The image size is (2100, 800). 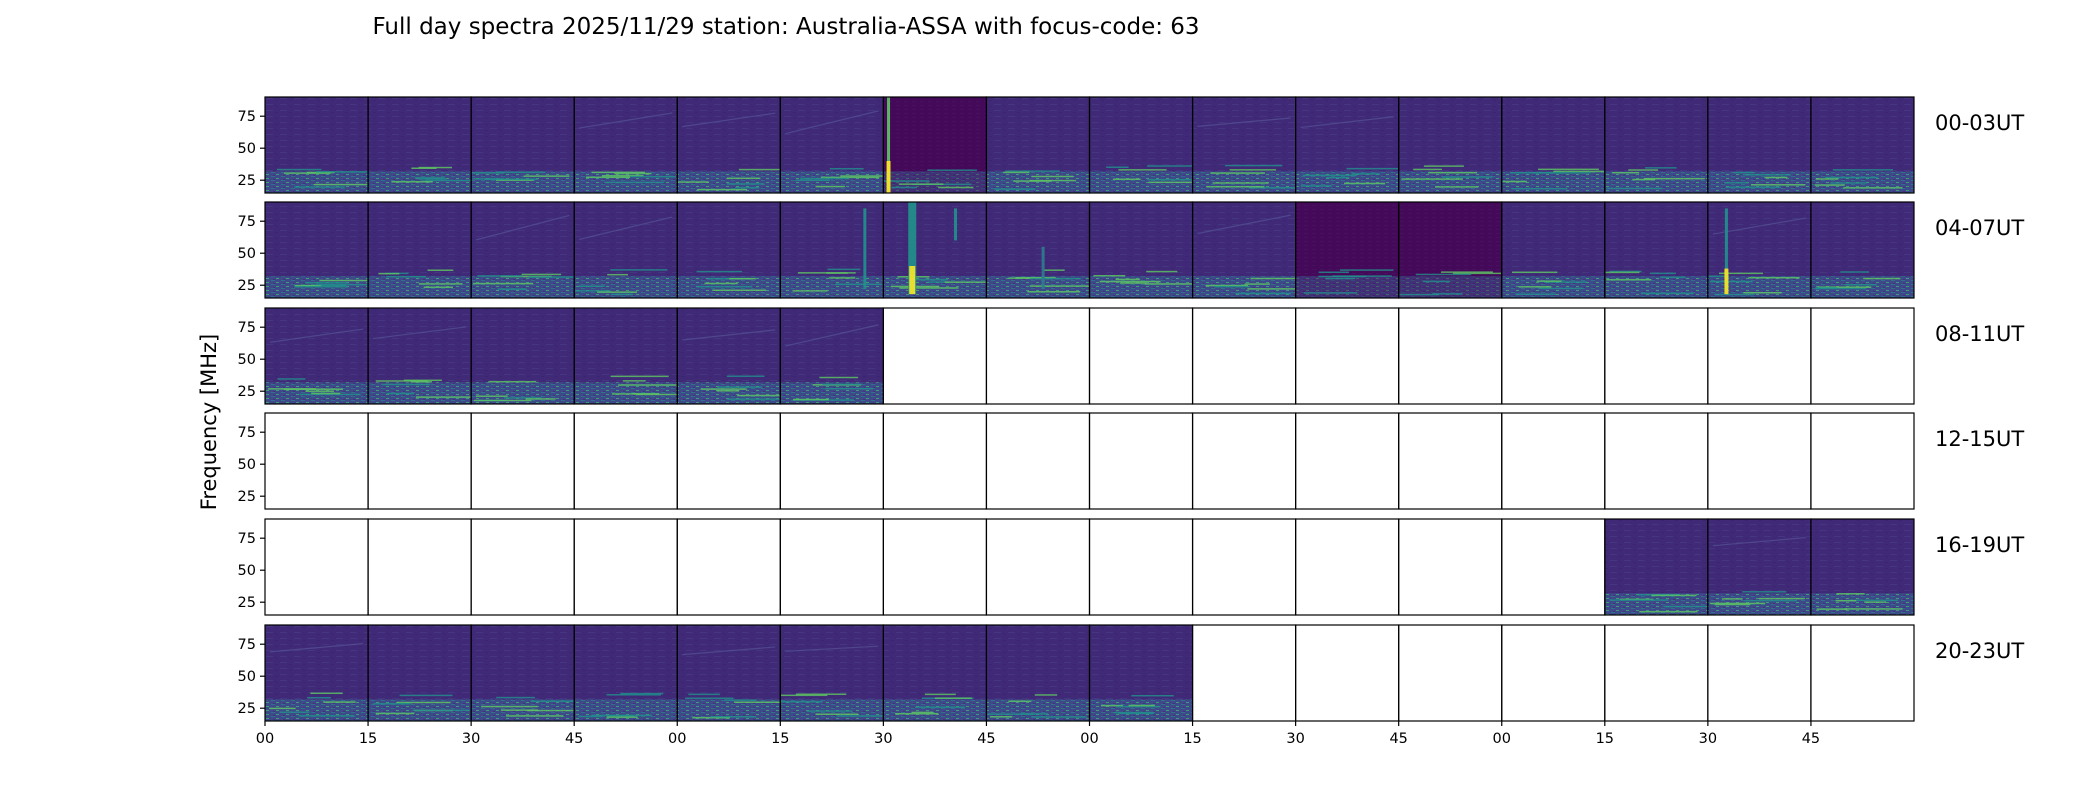 What do you see at coordinates (1979, 334) in the screenshot?
I see `row-time-label: 08-11UT` at bounding box center [1979, 334].